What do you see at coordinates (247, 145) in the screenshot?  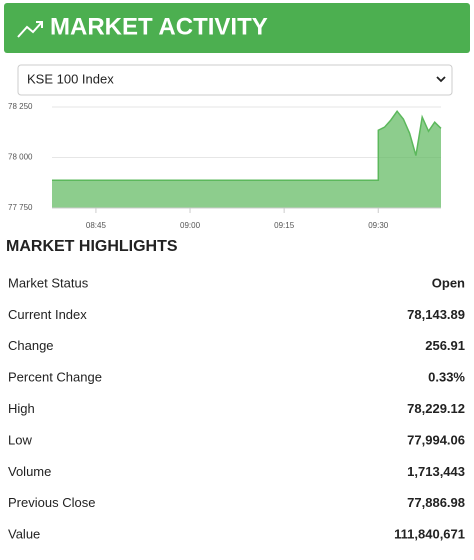 I see `area-line` at bounding box center [247, 145].